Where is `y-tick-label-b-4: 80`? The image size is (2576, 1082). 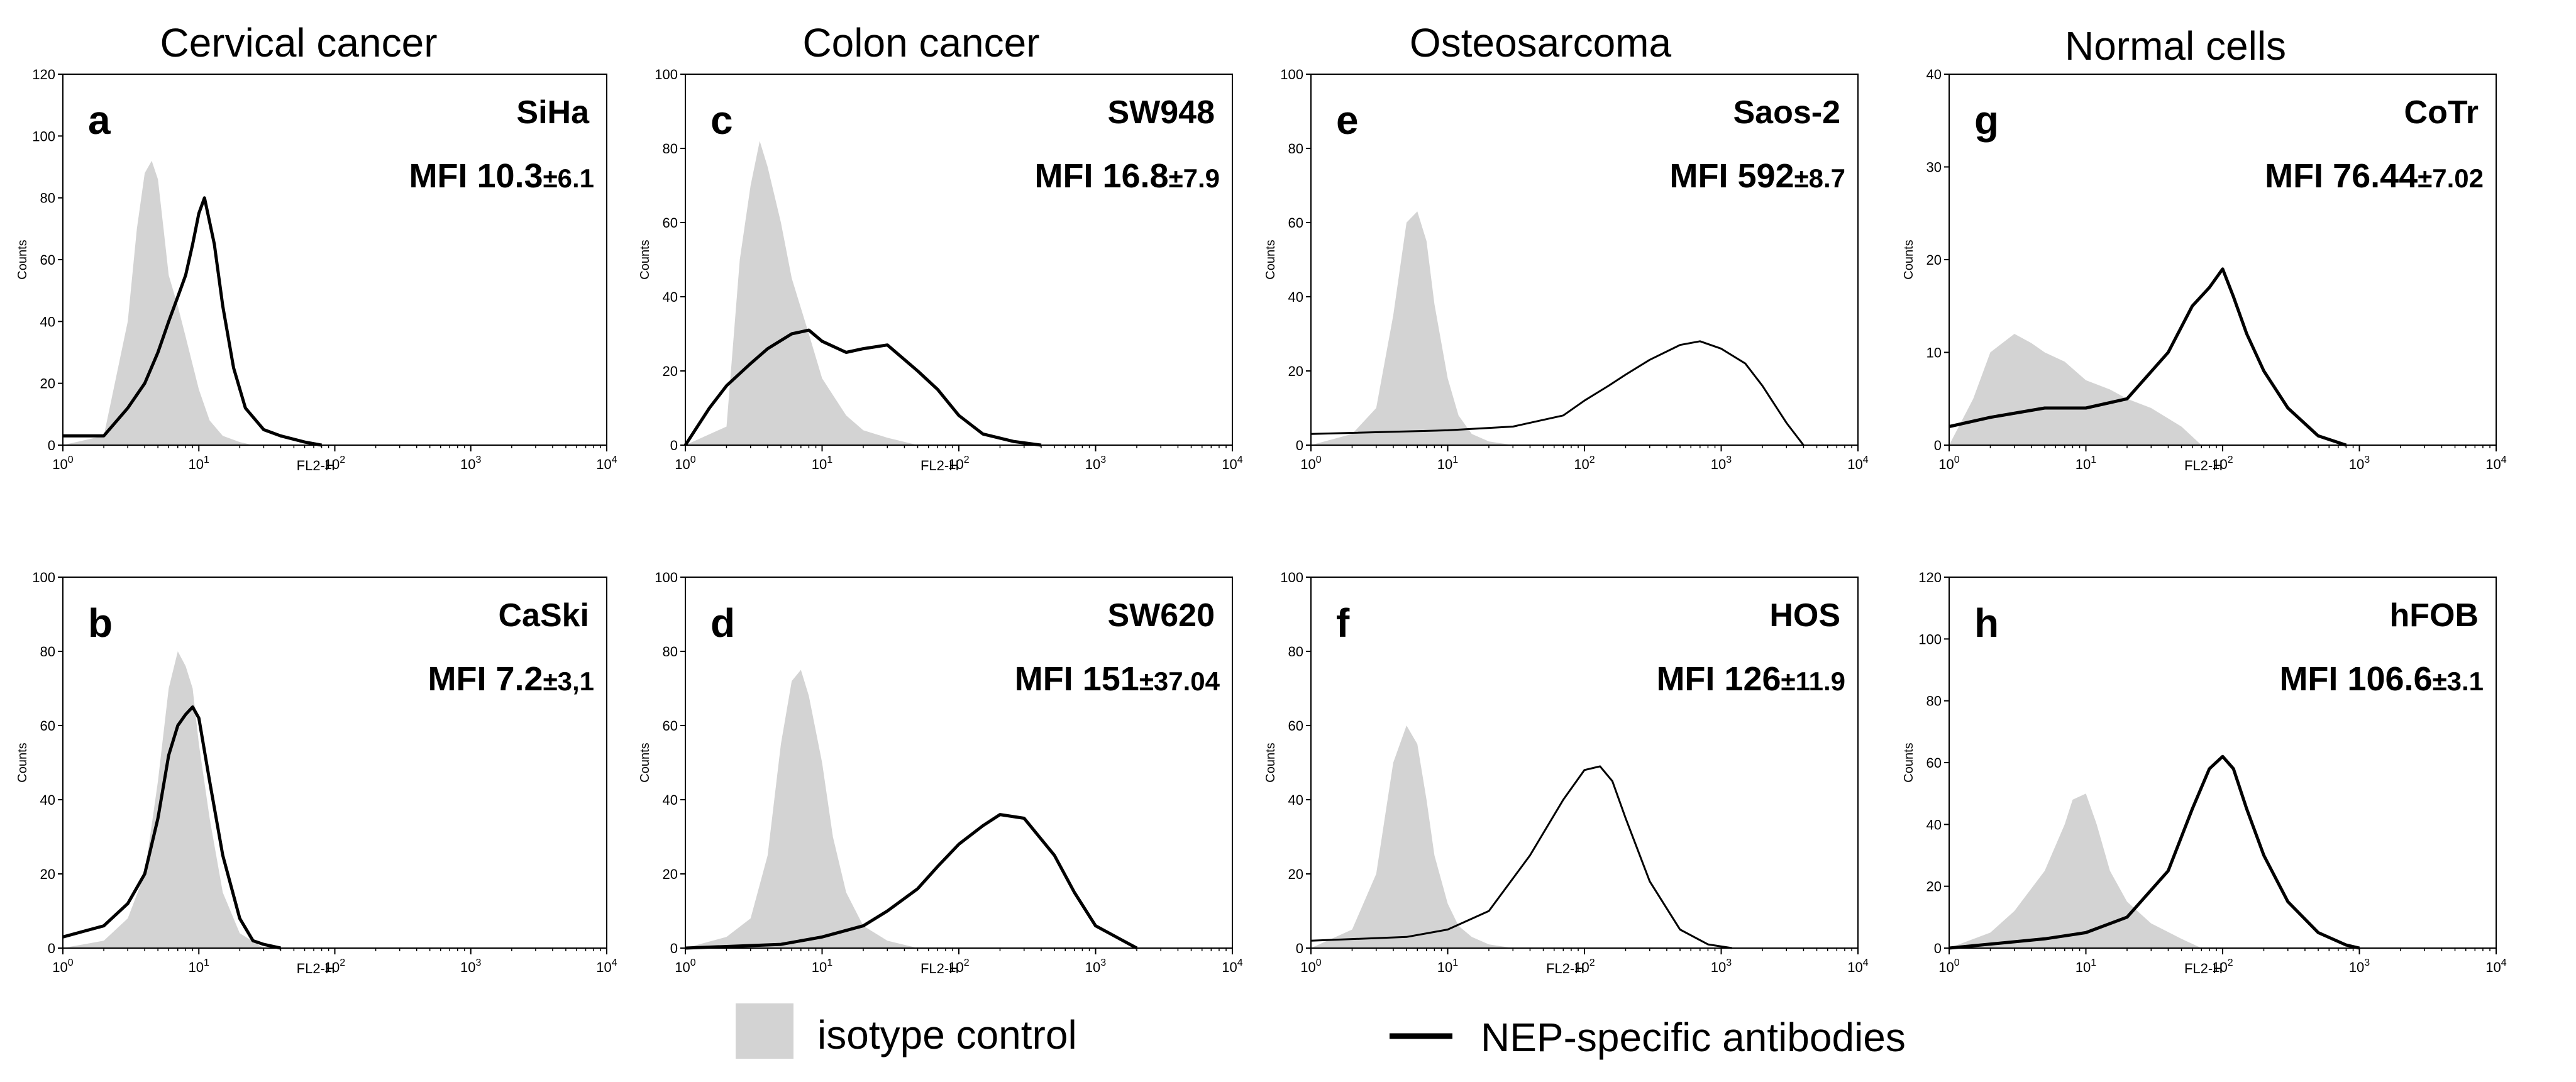
y-tick-label-b-4: 80 is located at coordinates (47, 652).